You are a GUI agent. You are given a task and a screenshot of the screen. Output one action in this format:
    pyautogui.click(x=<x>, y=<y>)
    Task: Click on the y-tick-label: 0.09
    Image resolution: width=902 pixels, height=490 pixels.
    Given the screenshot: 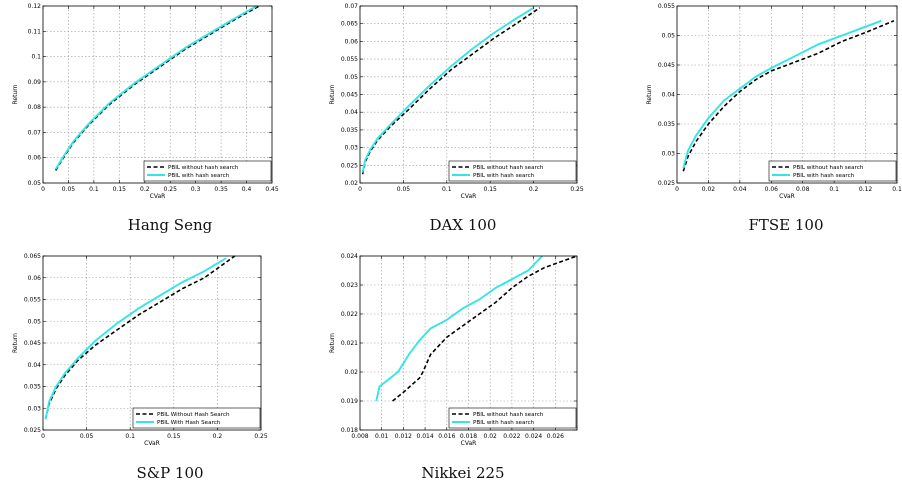 What is the action you would take?
    pyautogui.click(x=35, y=82)
    